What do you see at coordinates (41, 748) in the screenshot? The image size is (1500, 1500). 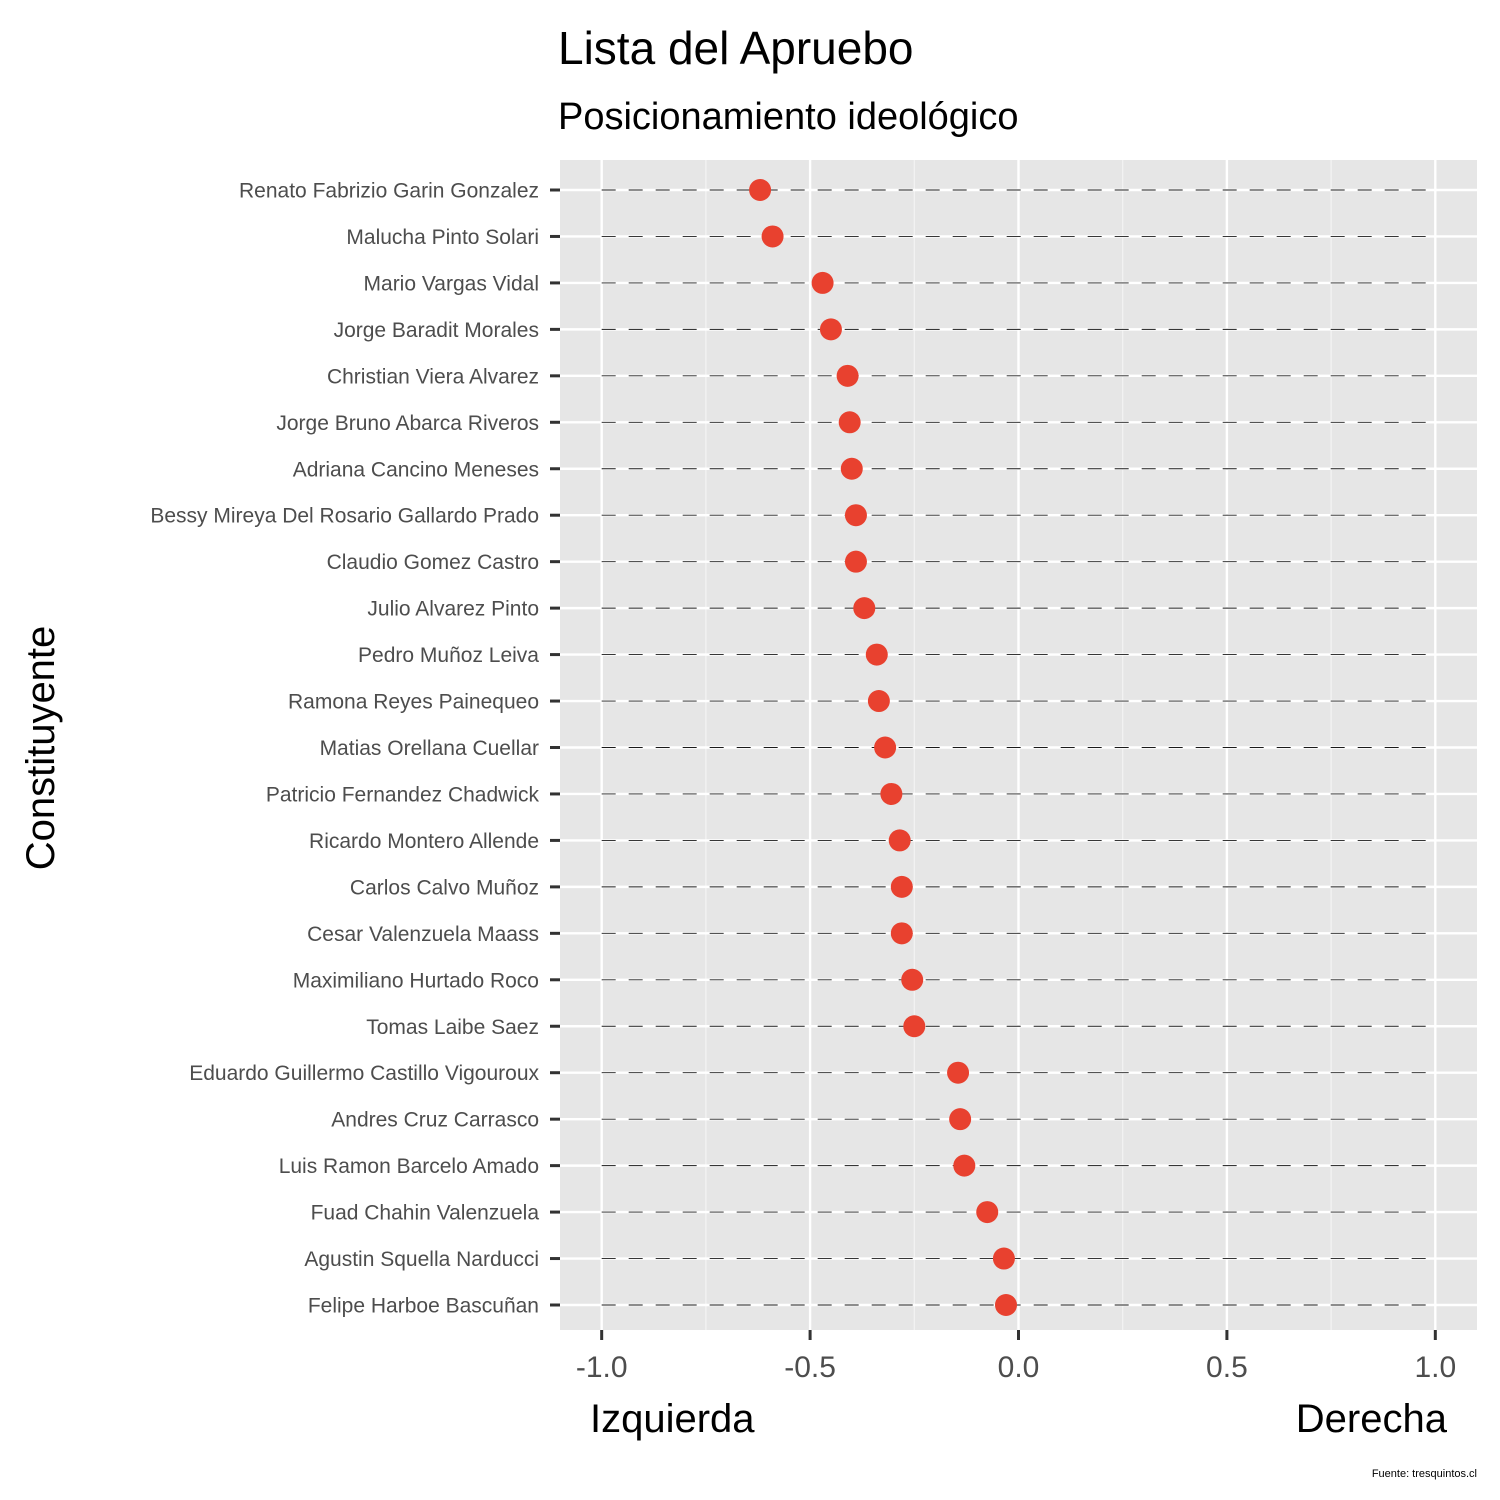 I see `y-axis-title: Constituyente` at bounding box center [41, 748].